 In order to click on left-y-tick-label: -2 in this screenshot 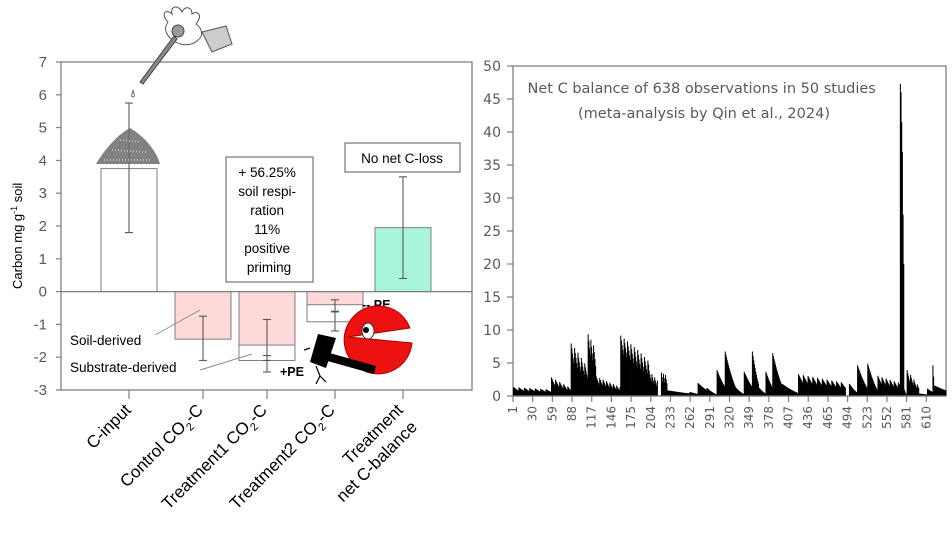, I will do `click(40, 357)`.